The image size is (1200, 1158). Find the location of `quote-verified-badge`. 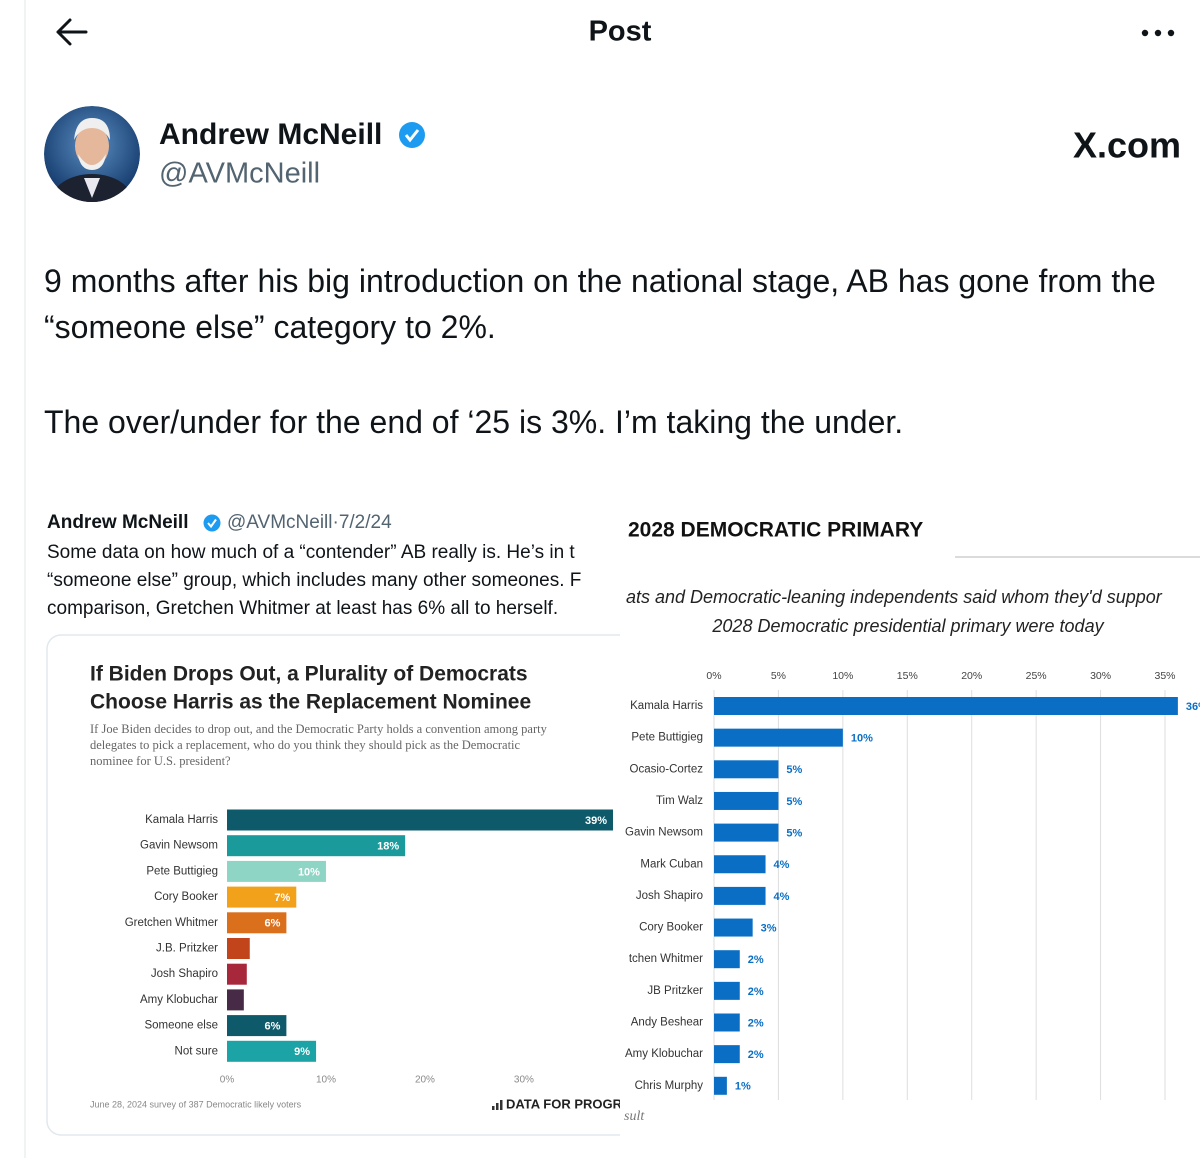

quote-verified-badge is located at coordinates (212, 523).